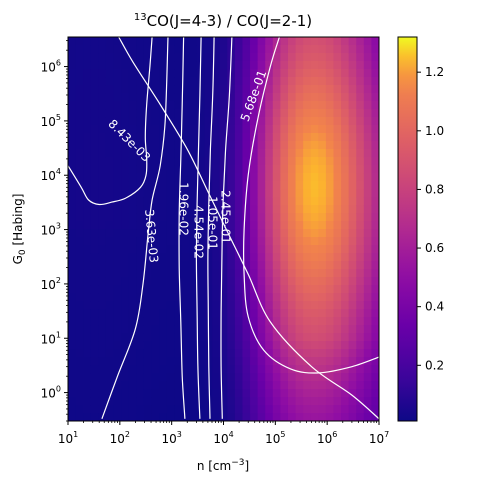  I want to click on contour-line, so click(198, 228).